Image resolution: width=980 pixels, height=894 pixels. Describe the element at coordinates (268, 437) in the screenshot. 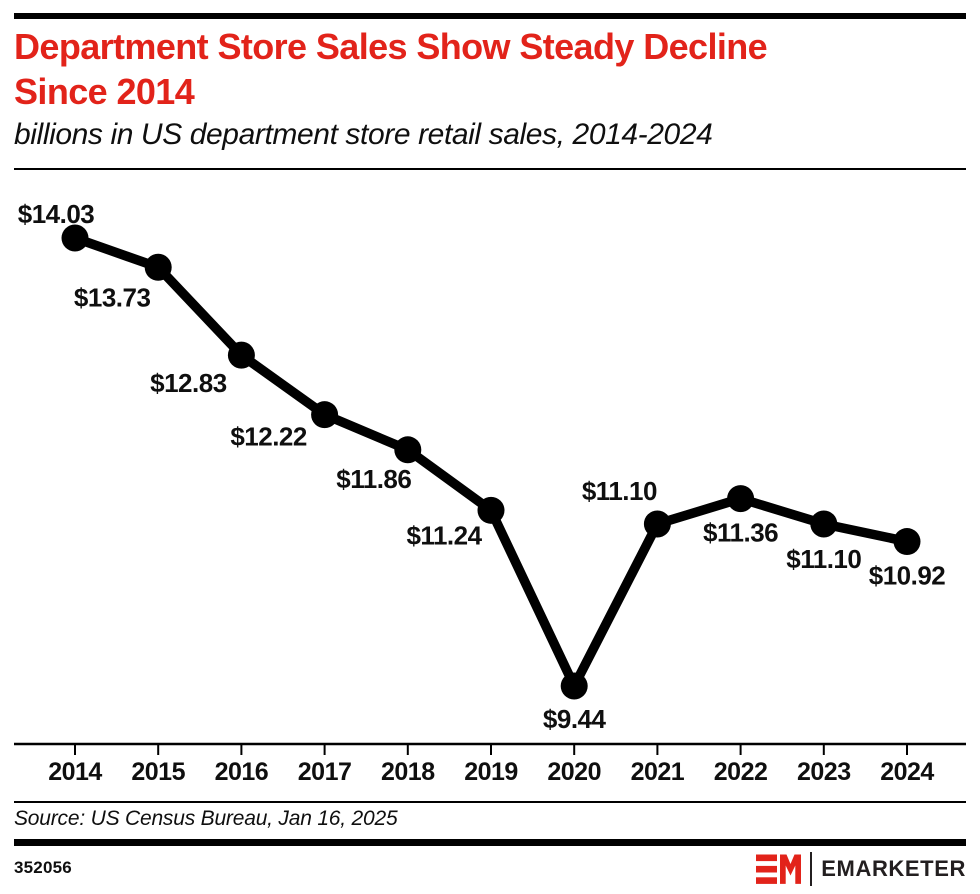

I see `value-label: $12.22` at that location.